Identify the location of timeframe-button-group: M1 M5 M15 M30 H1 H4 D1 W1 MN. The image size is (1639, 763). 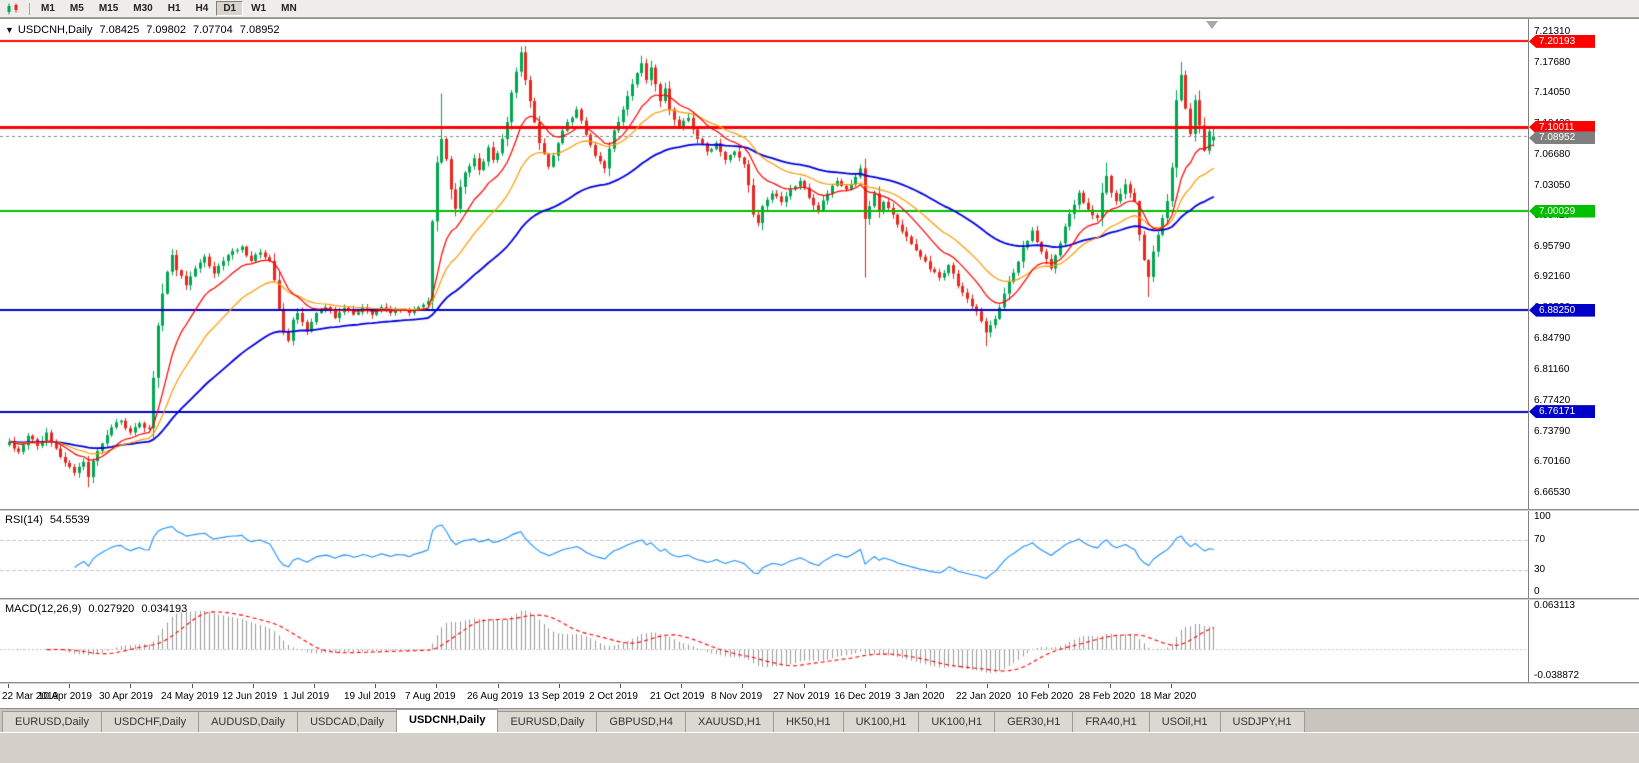
(169, 8).